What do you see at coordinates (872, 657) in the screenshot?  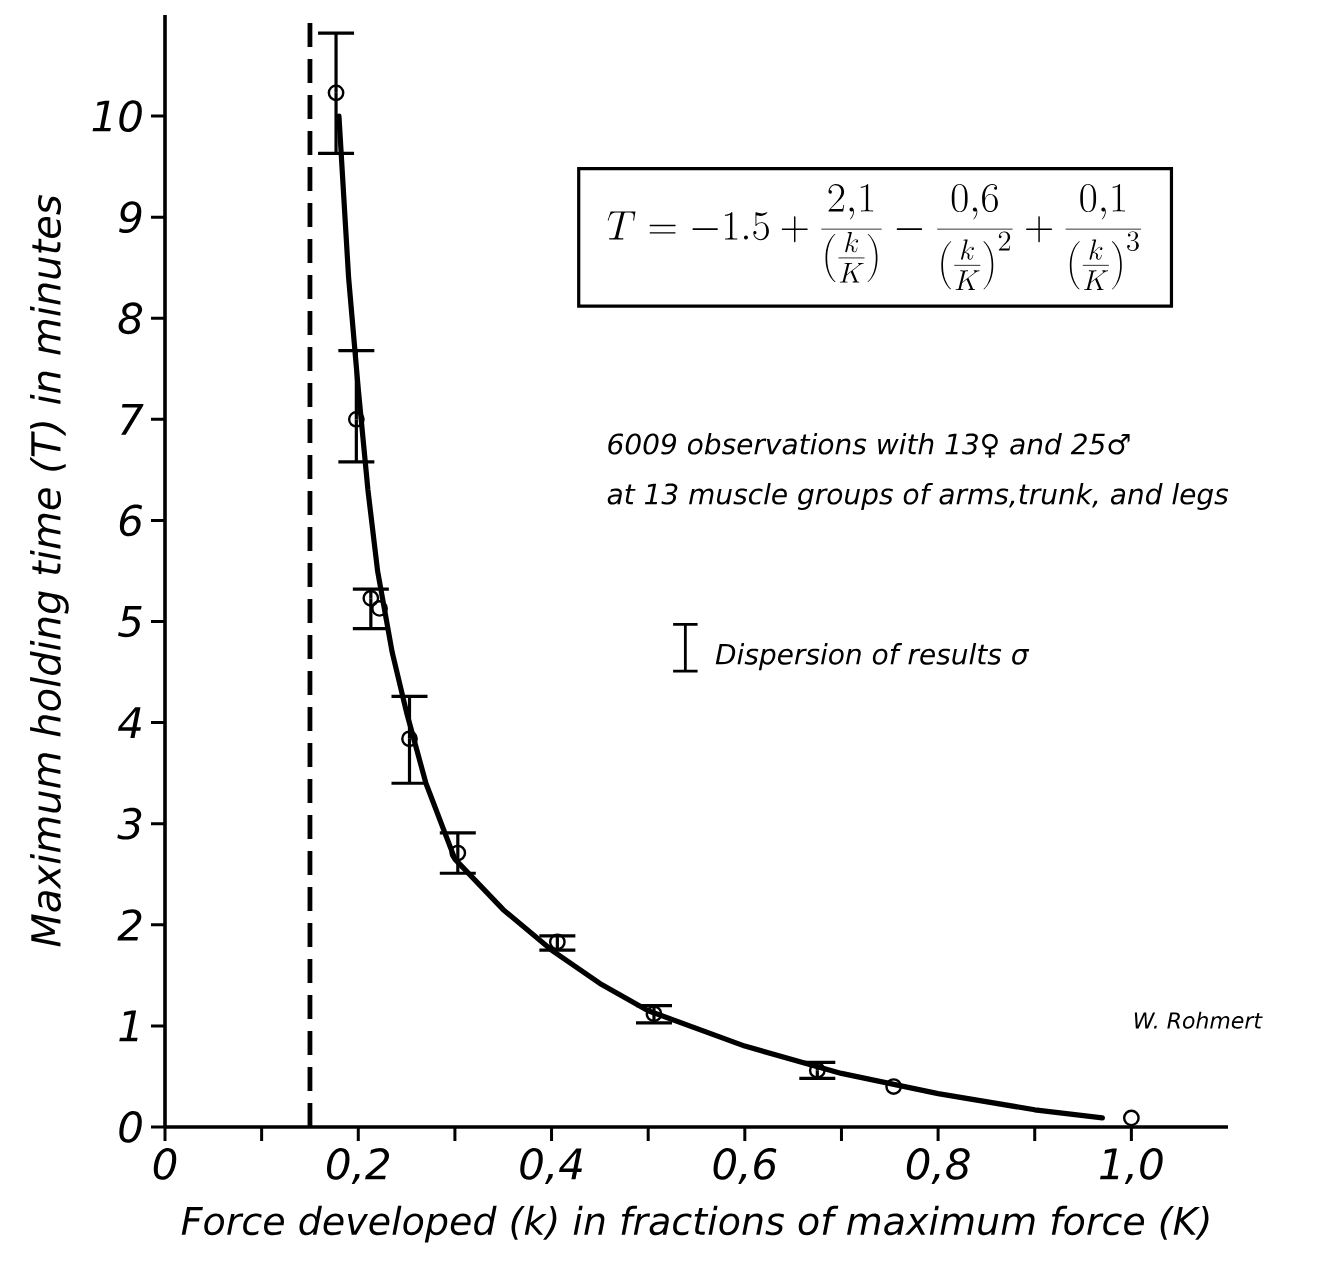 I see `annotation: Dispersion of results σ` at bounding box center [872, 657].